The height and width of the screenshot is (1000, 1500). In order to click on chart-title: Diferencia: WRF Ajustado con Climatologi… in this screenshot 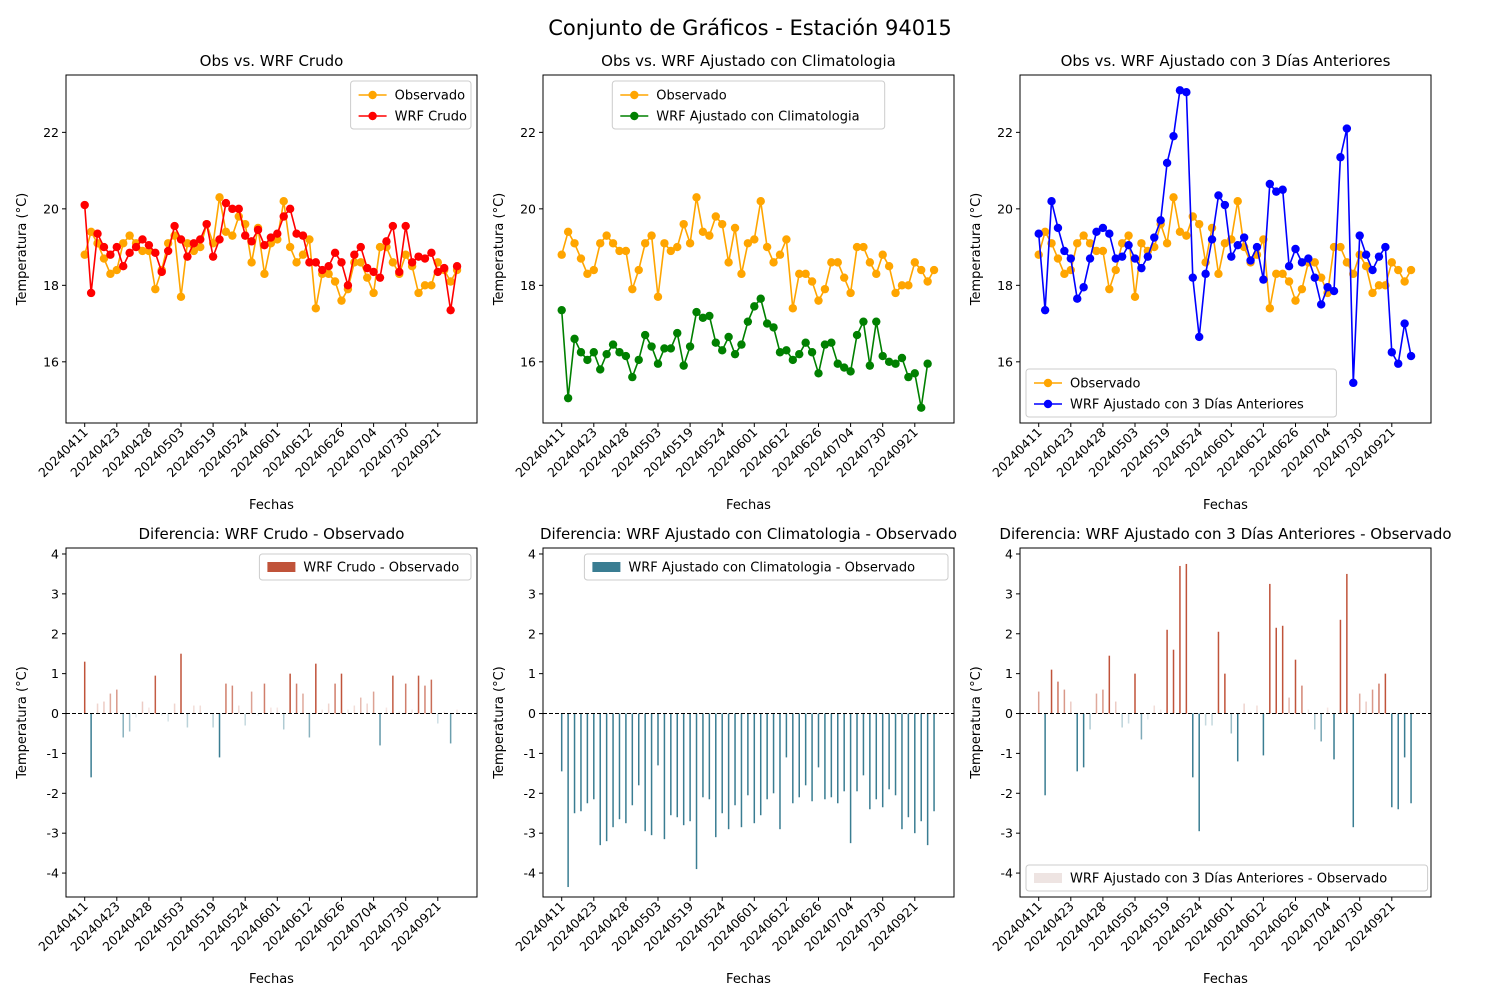, I will do `click(748, 534)`.